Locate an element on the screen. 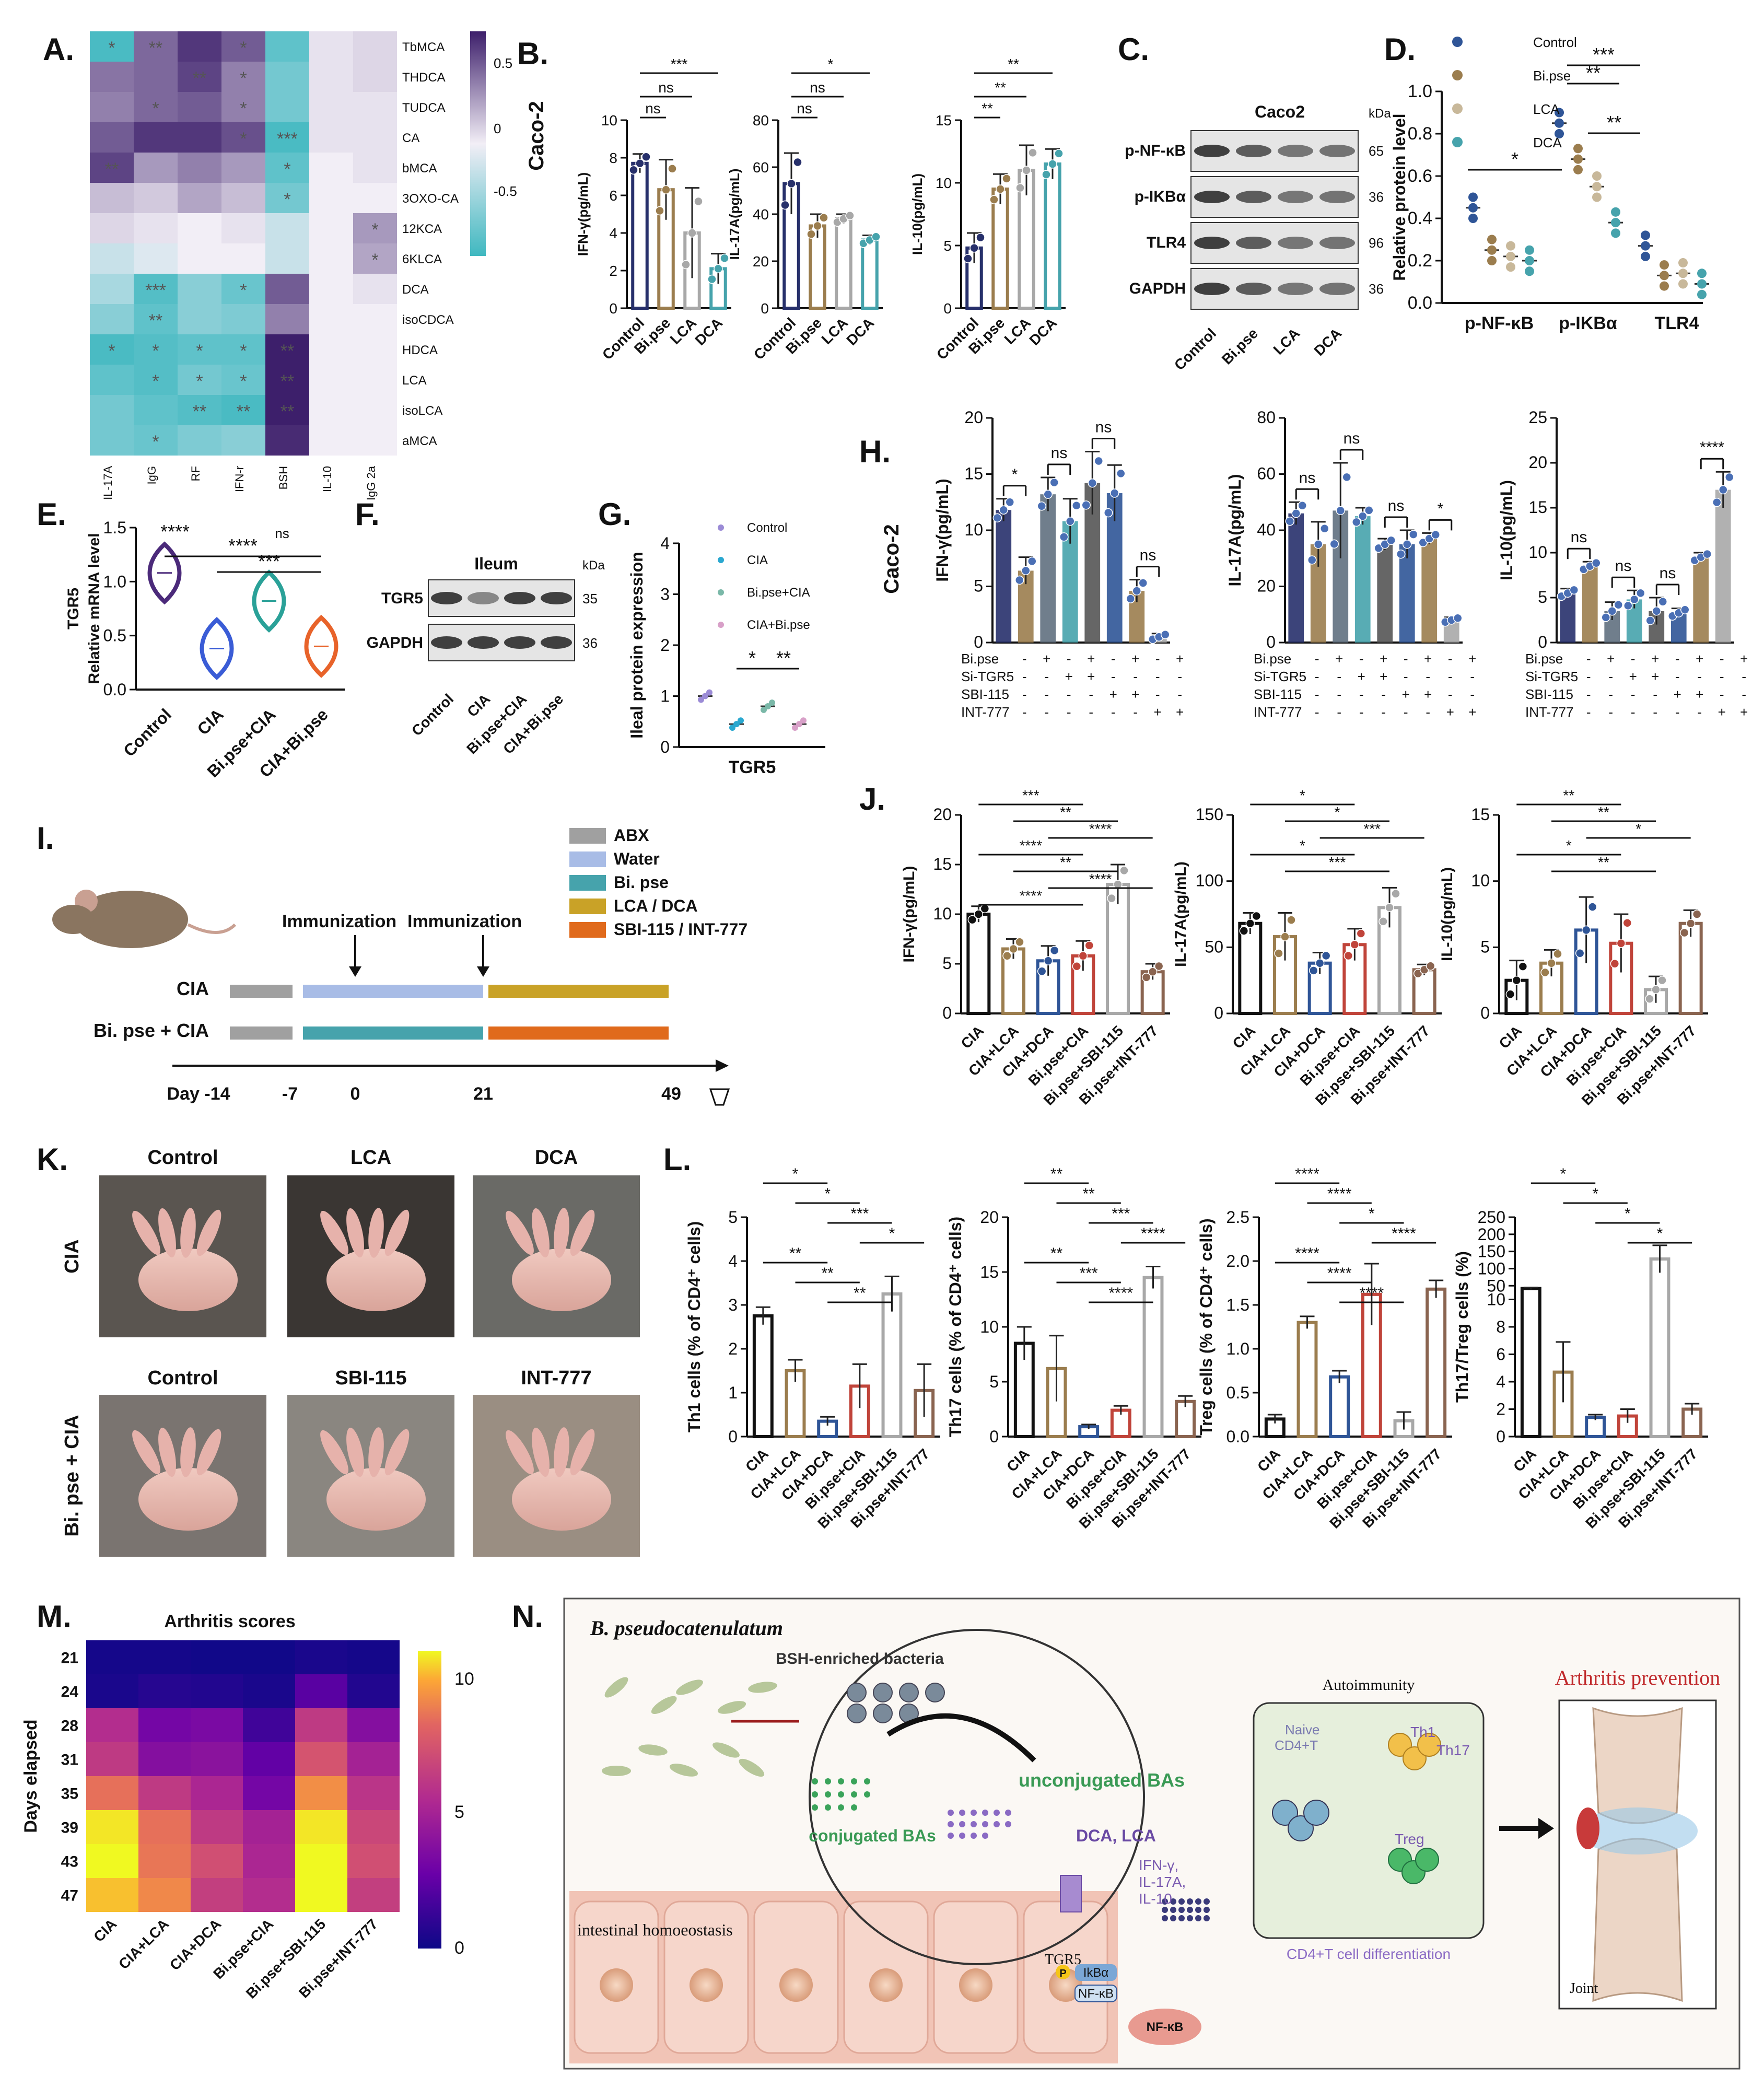 The height and width of the screenshot is (2088, 1764). design-row-label: INT-777 is located at coordinates (1278, 712).